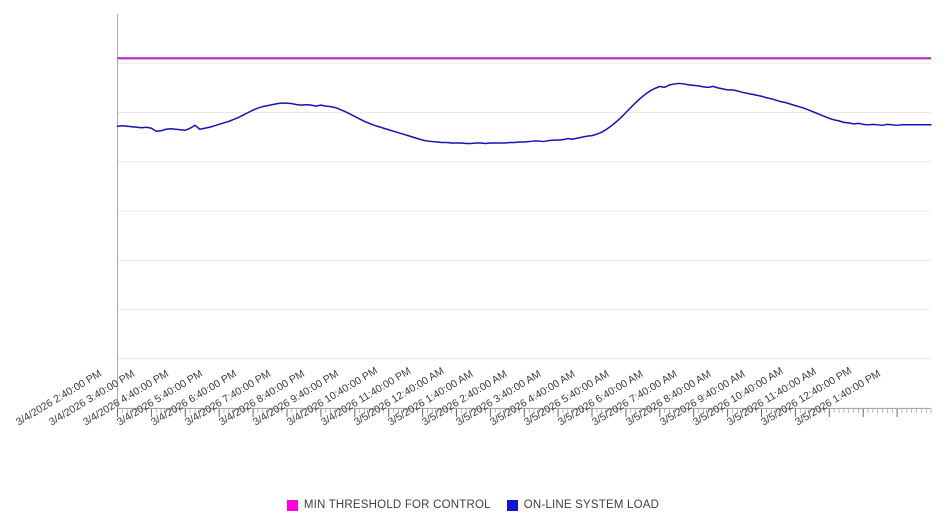  I want to click on legend-item-on-line-system-load: ON-LINE SYSTEM LOAD, so click(583, 505).